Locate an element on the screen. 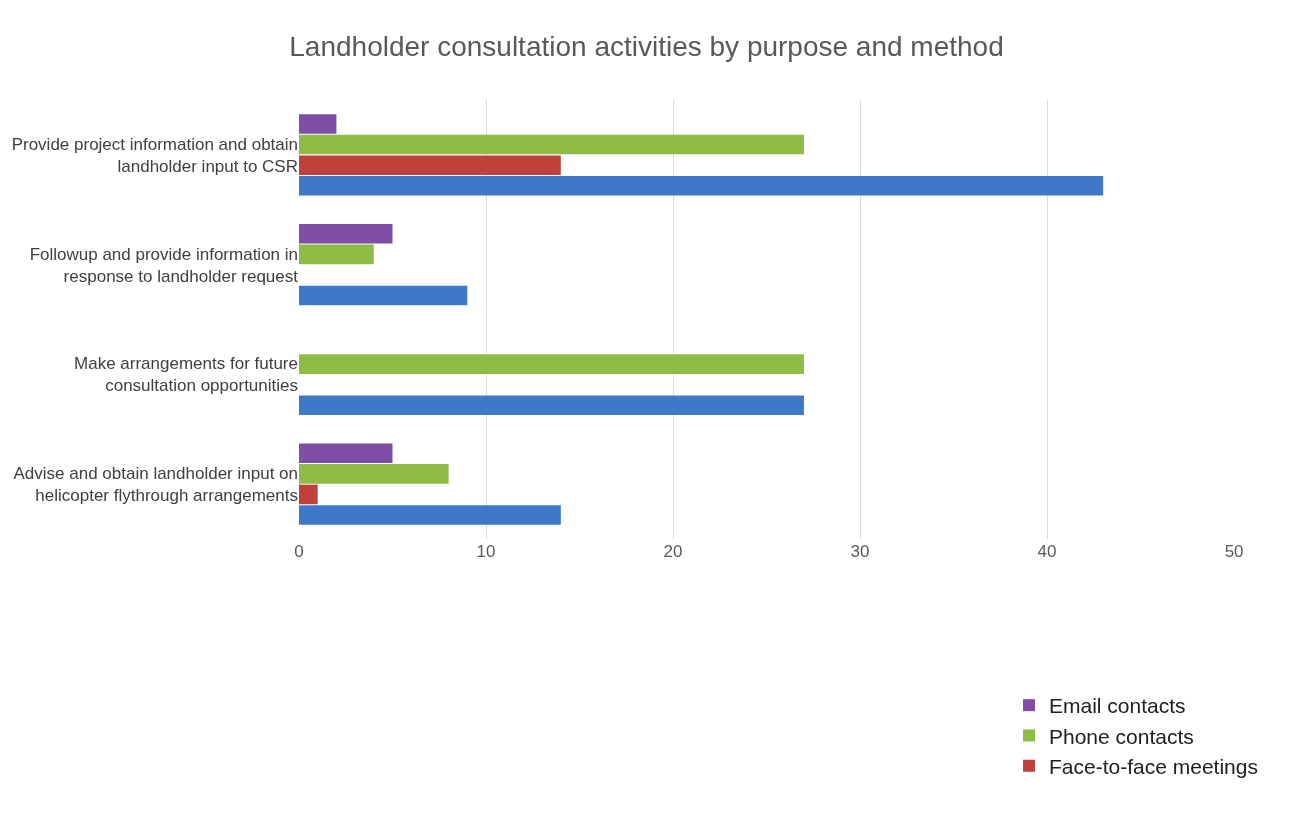 This screenshot has width=1293, height=816. x-tick-label: 20 is located at coordinates (673, 552).